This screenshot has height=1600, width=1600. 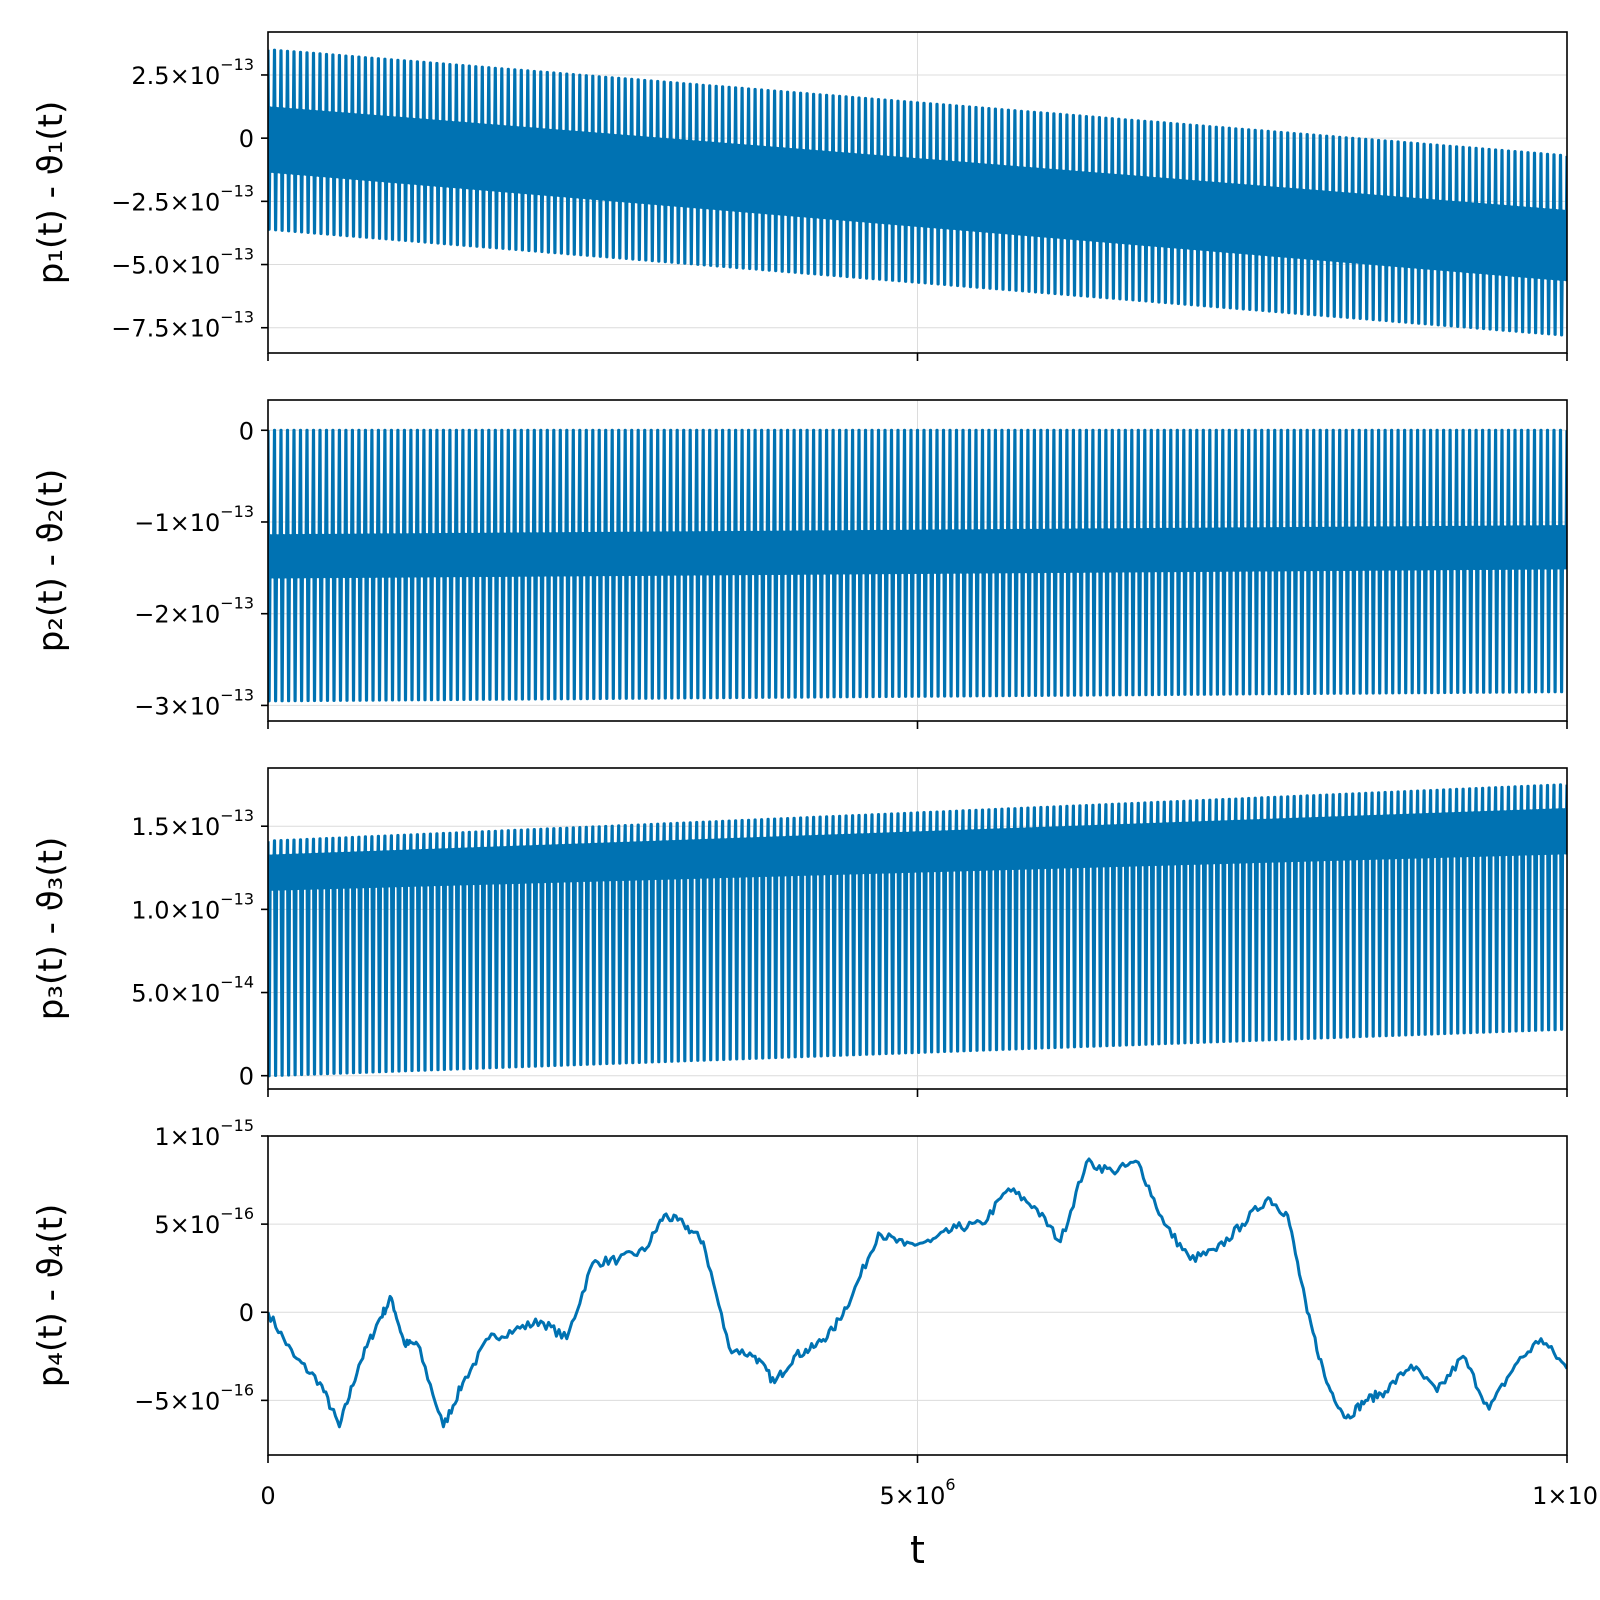 I want to click on y-tick-label: −5.0×10⁻¹³, so click(x=182, y=262).